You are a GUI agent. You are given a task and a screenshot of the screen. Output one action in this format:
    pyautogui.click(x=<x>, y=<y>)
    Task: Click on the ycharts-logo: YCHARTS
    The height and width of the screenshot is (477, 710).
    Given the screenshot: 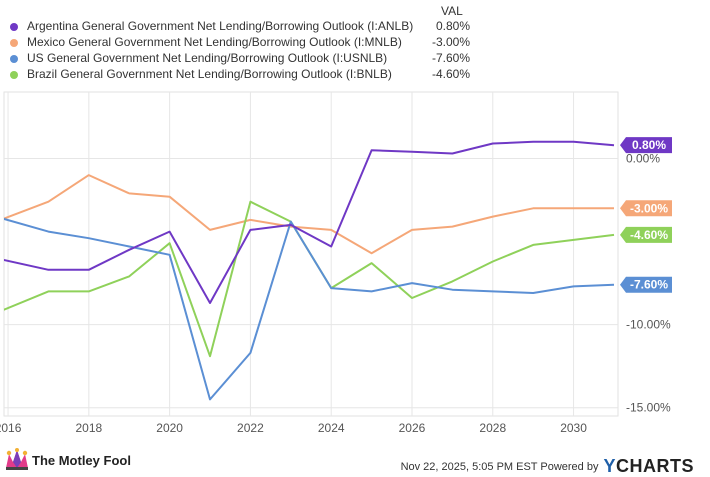 What is the action you would take?
    pyautogui.click(x=648, y=466)
    